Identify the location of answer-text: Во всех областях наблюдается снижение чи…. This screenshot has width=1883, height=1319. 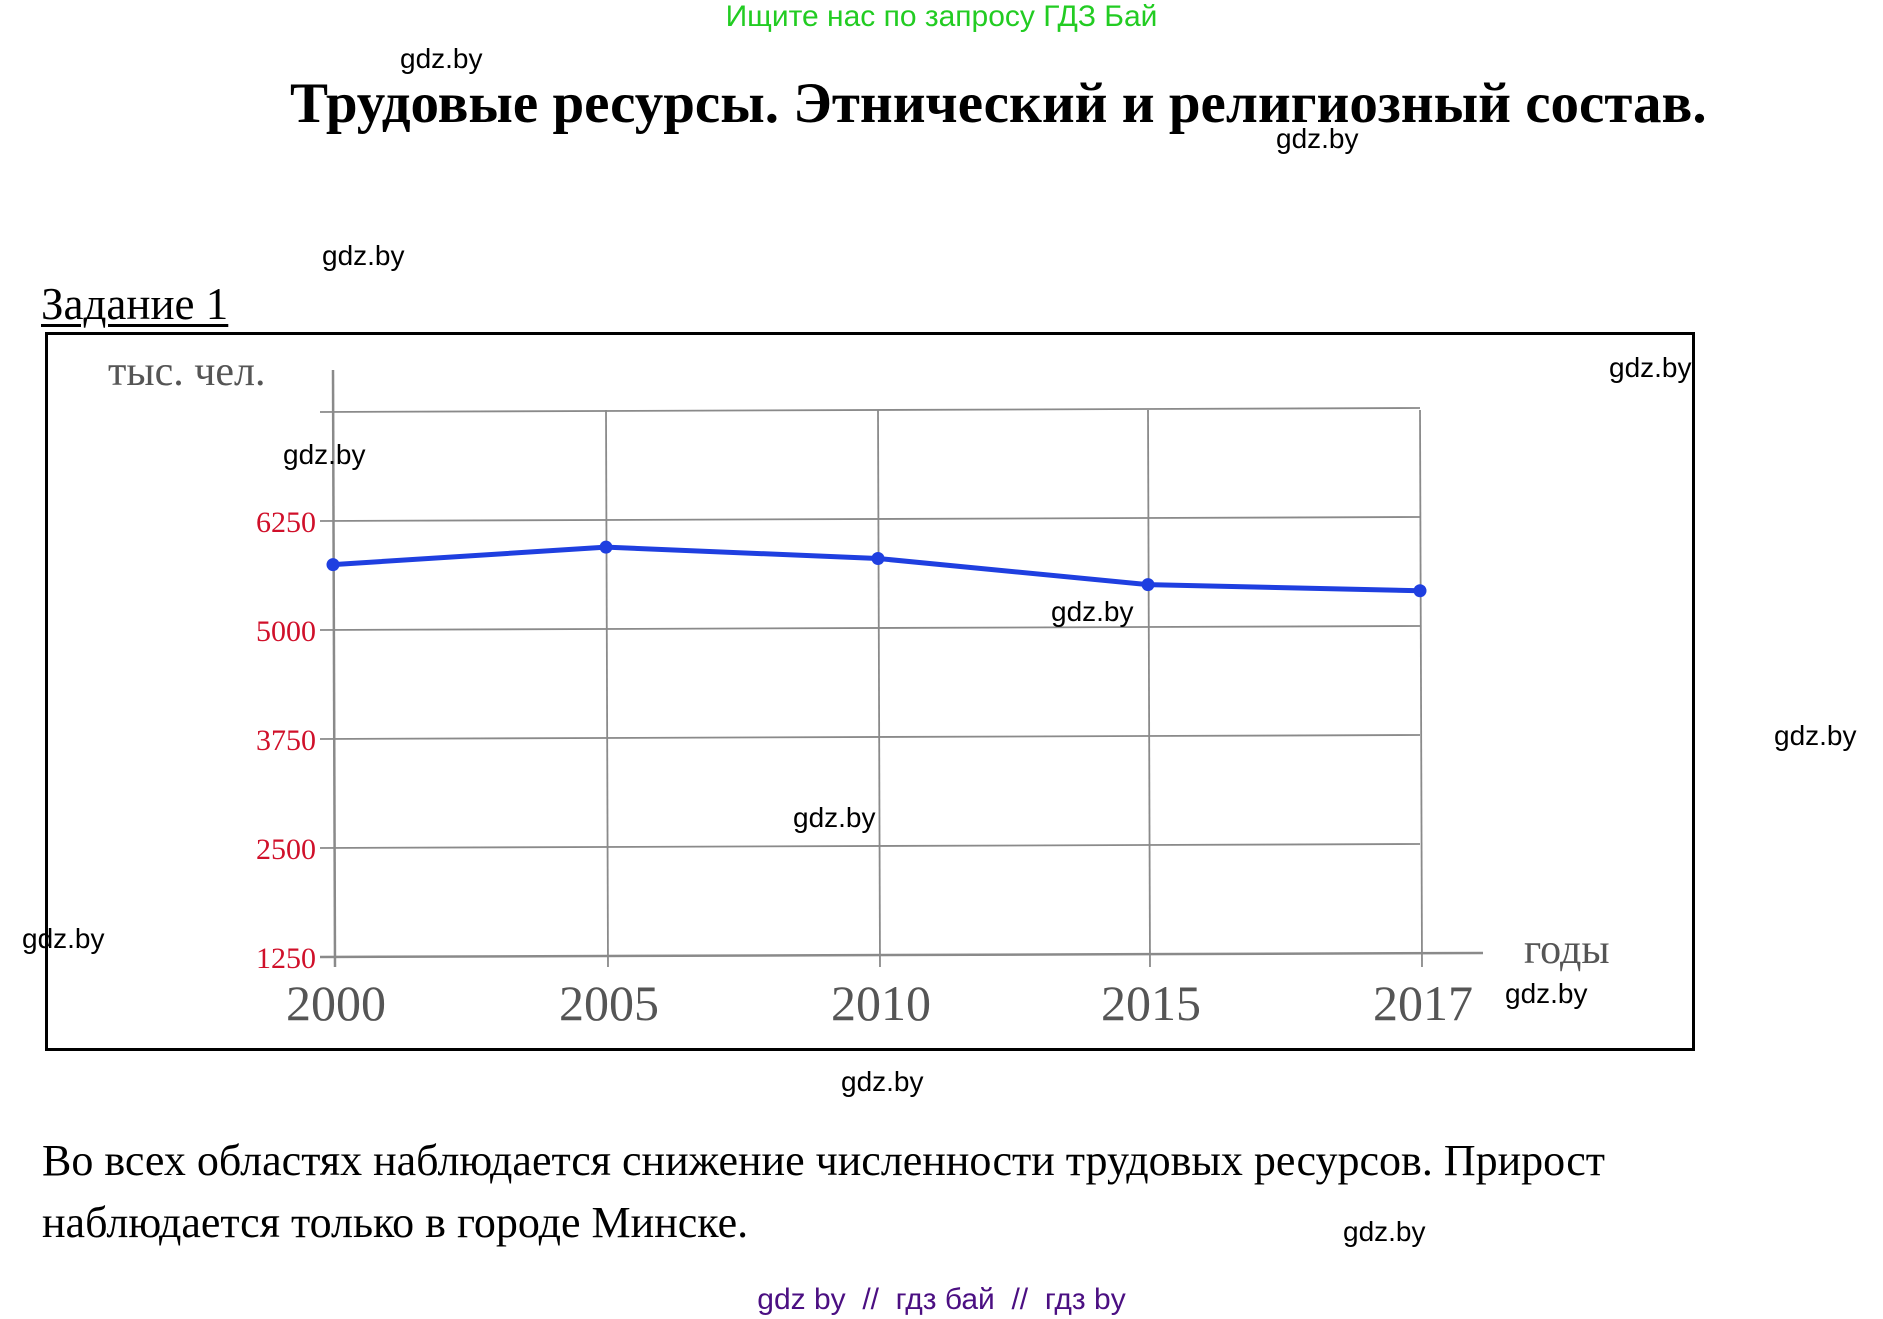
(823, 1191).